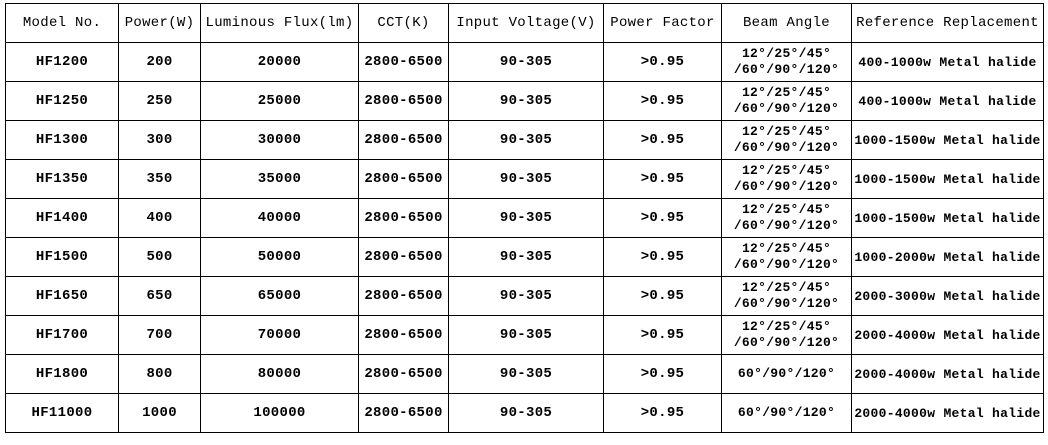  What do you see at coordinates (279, 413) in the screenshot?
I see `cell-flux: 100000` at bounding box center [279, 413].